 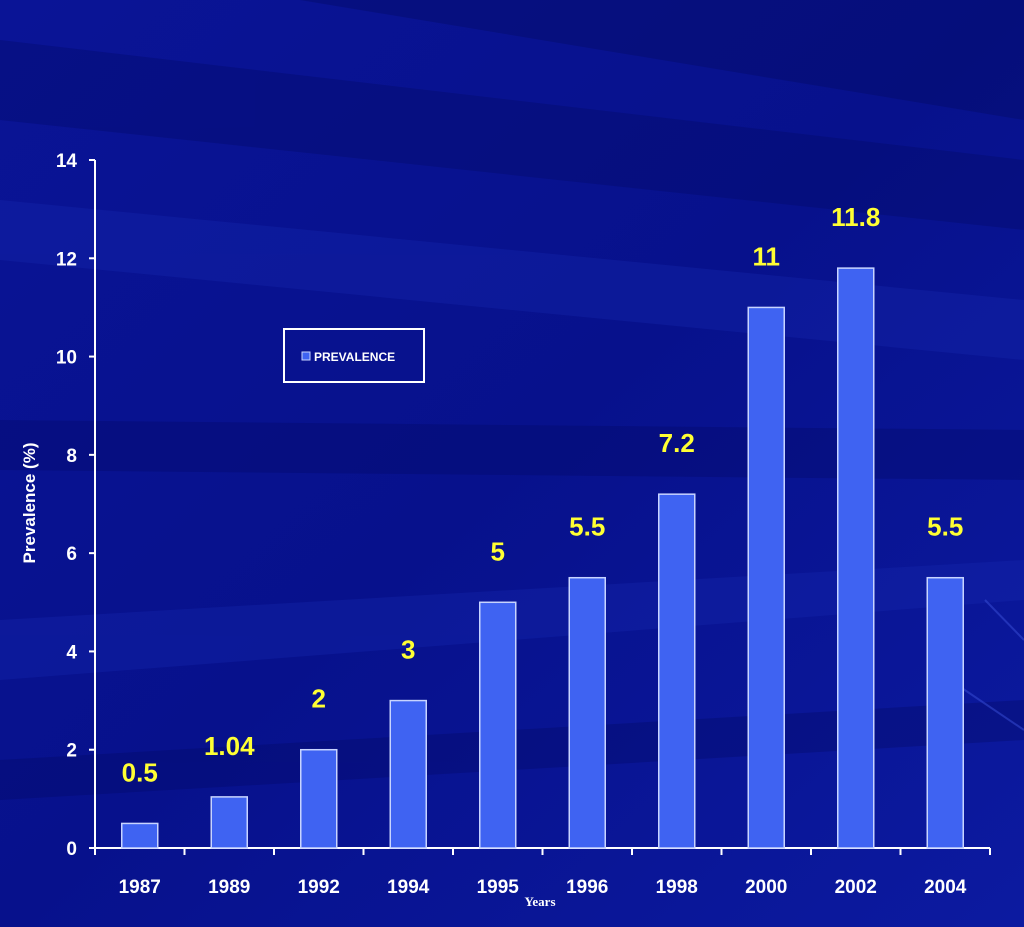 What do you see at coordinates (66, 259) in the screenshot?
I see `y-tick-label: 12` at bounding box center [66, 259].